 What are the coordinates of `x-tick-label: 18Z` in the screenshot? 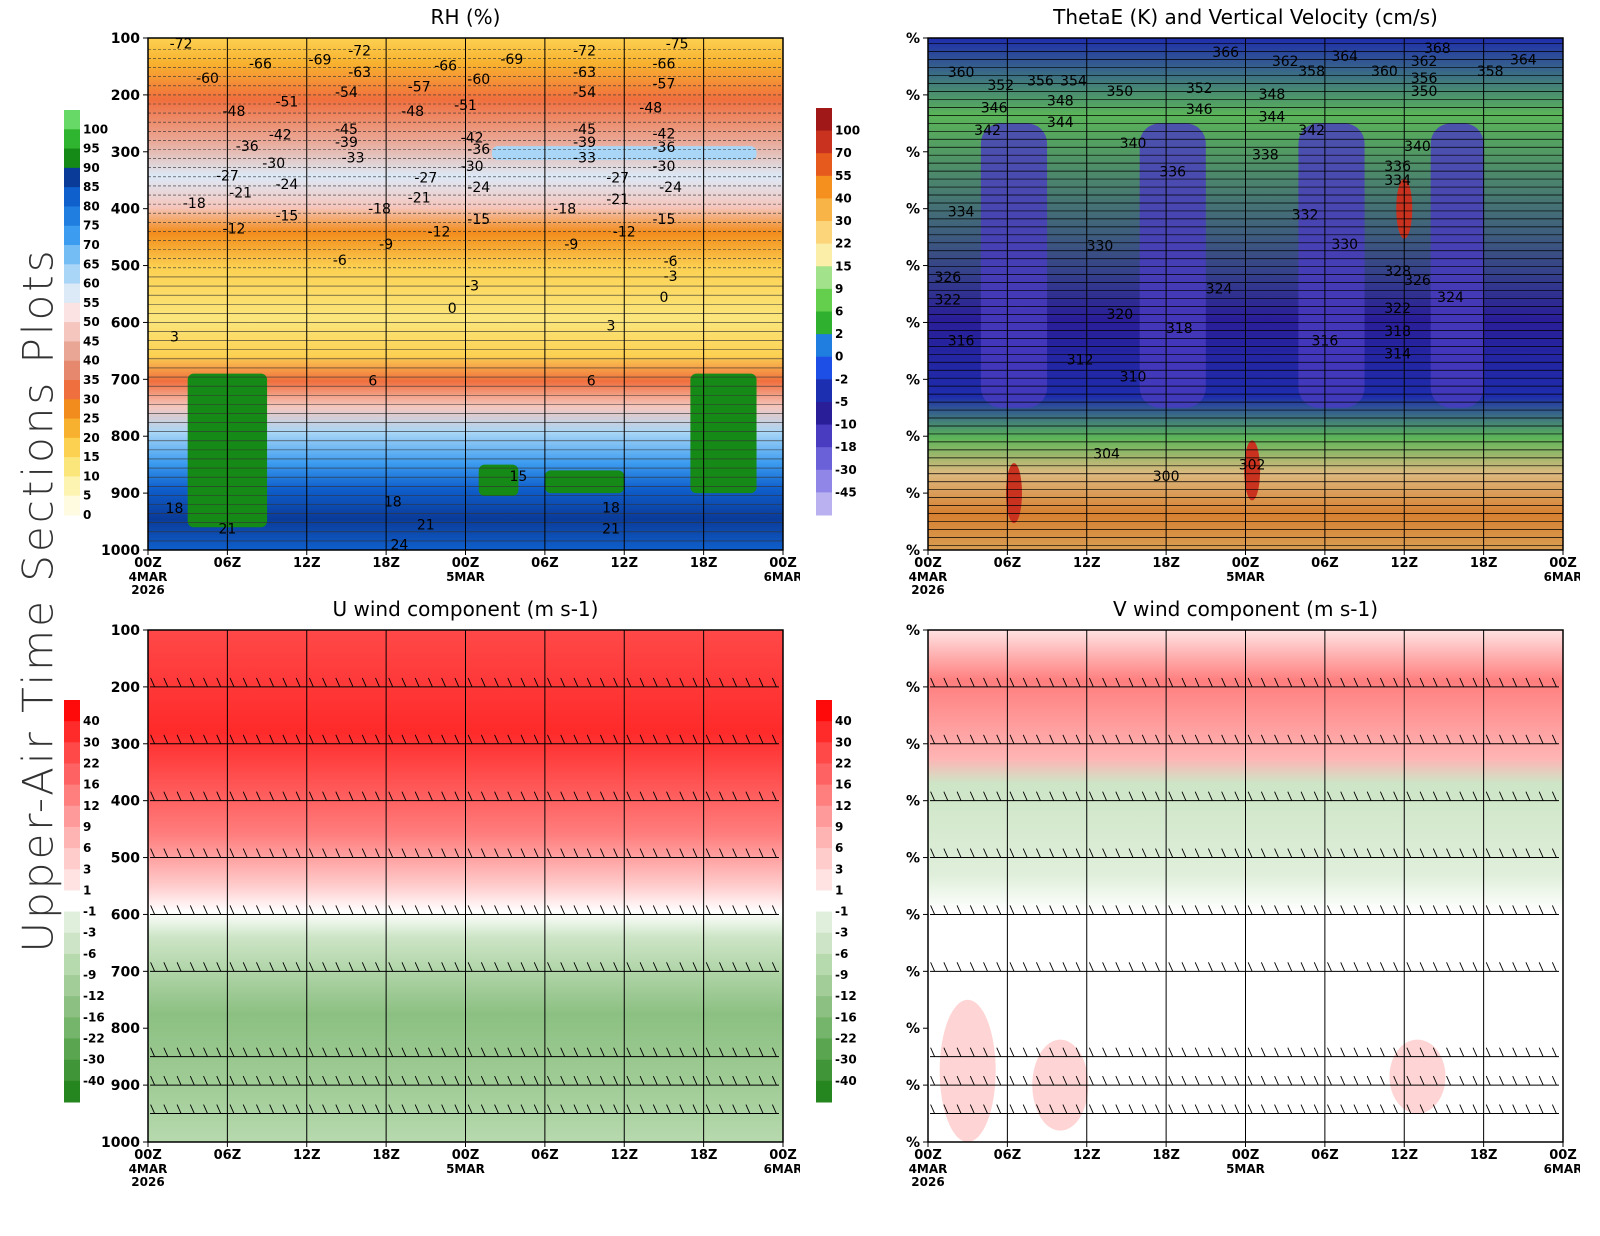 It's located at (1166, 563).